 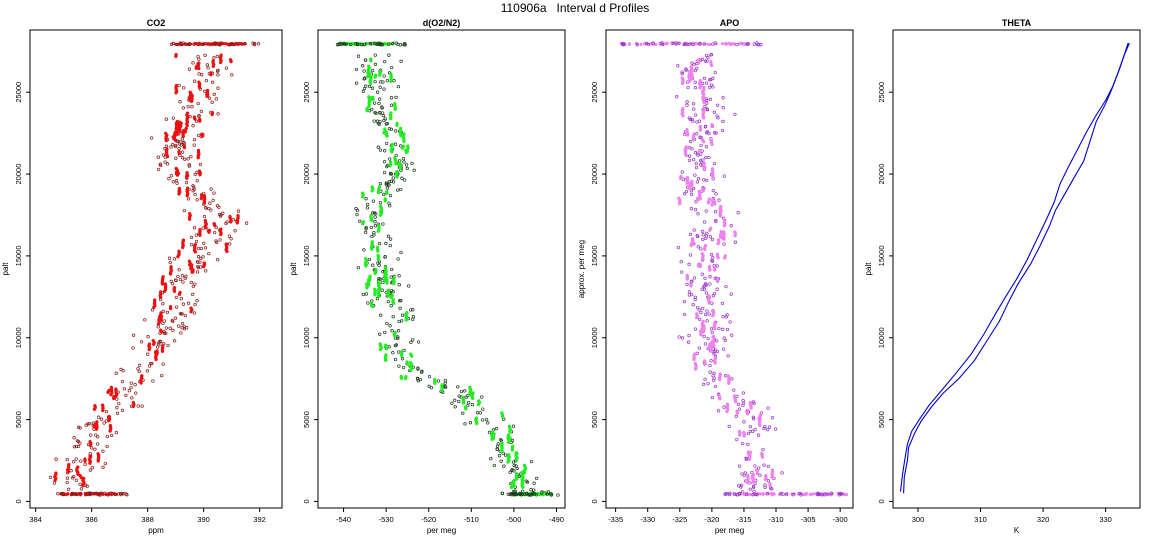 What do you see at coordinates (471, 519) in the screenshot?
I see `d-o2-n2-x-tick-label: -510` at bounding box center [471, 519].